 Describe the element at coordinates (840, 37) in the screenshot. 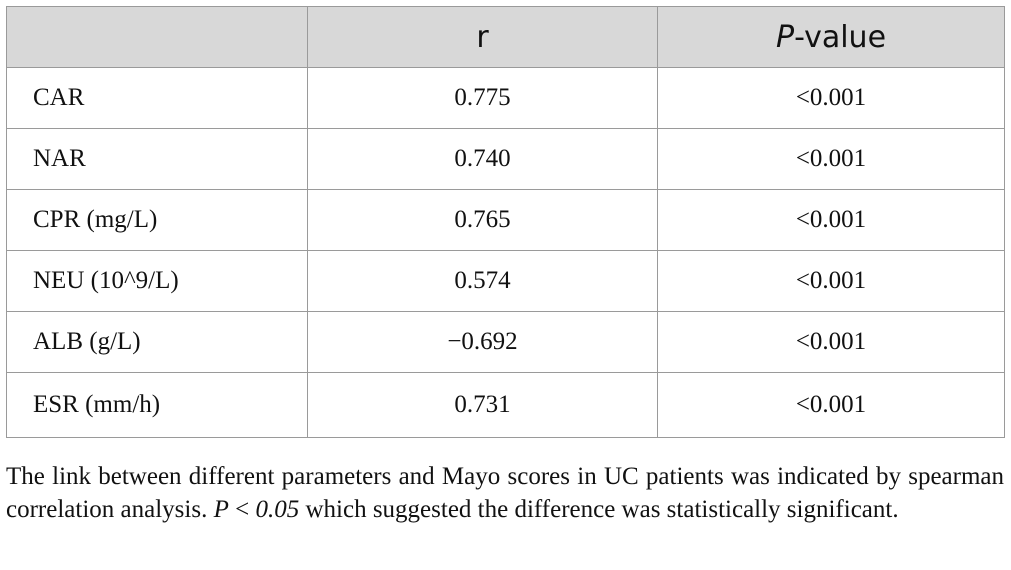

I see `header-p-suffix: -value` at that location.